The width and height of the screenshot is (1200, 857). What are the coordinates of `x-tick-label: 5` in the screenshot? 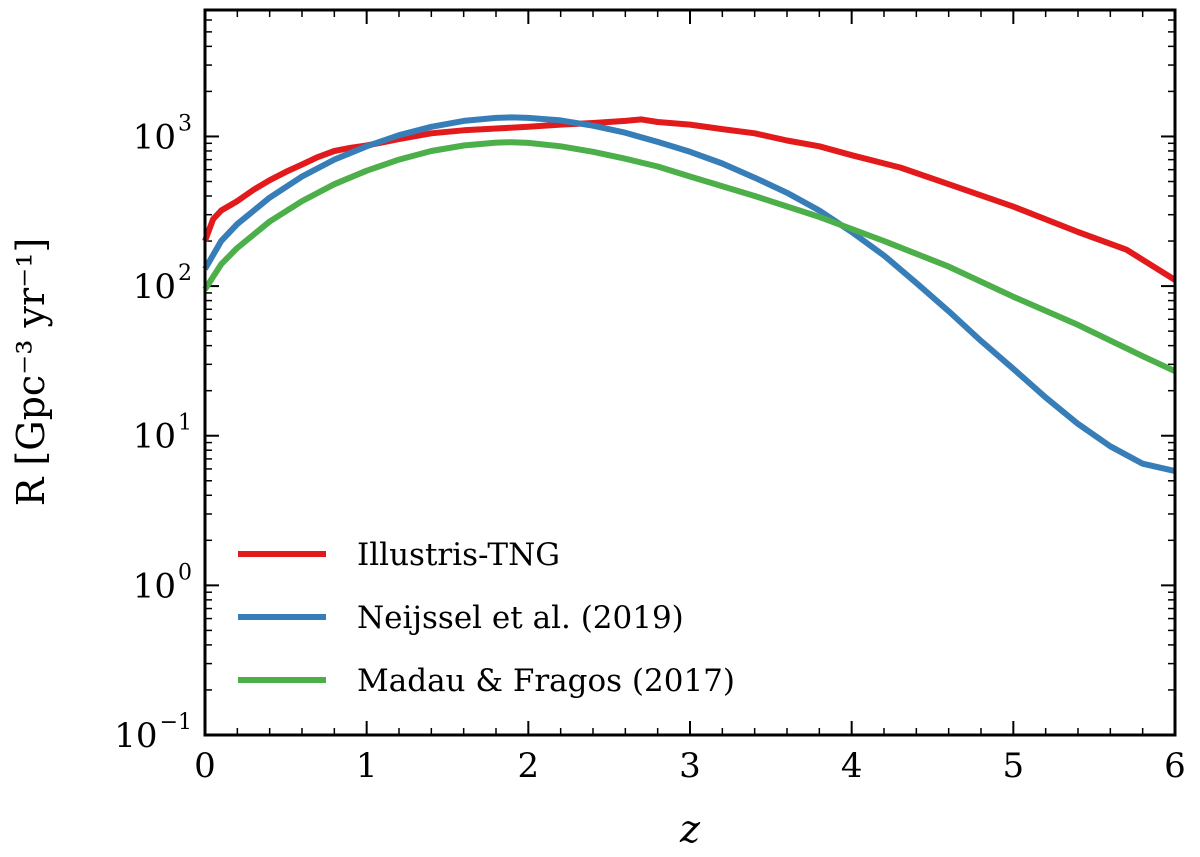 It's located at (1014, 766).